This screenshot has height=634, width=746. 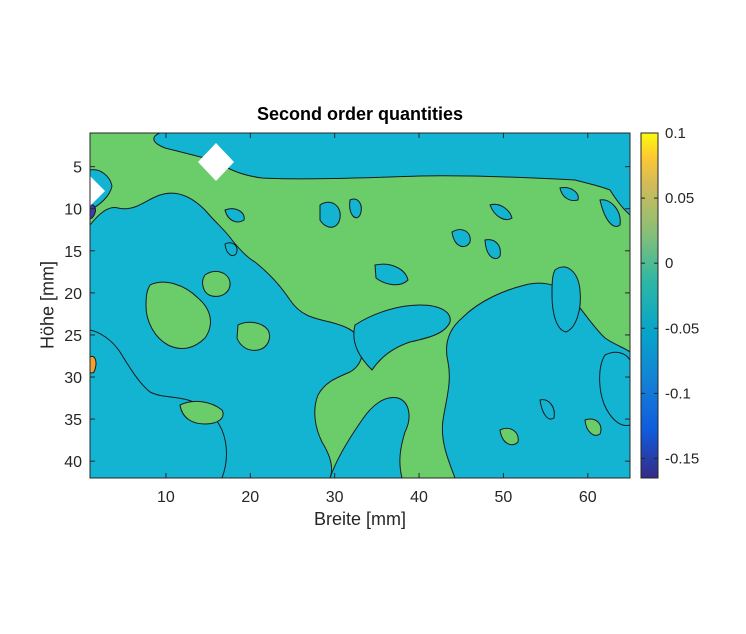 What do you see at coordinates (614, 389) in the screenshot?
I see `contour-region-right-edge` at bounding box center [614, 389].